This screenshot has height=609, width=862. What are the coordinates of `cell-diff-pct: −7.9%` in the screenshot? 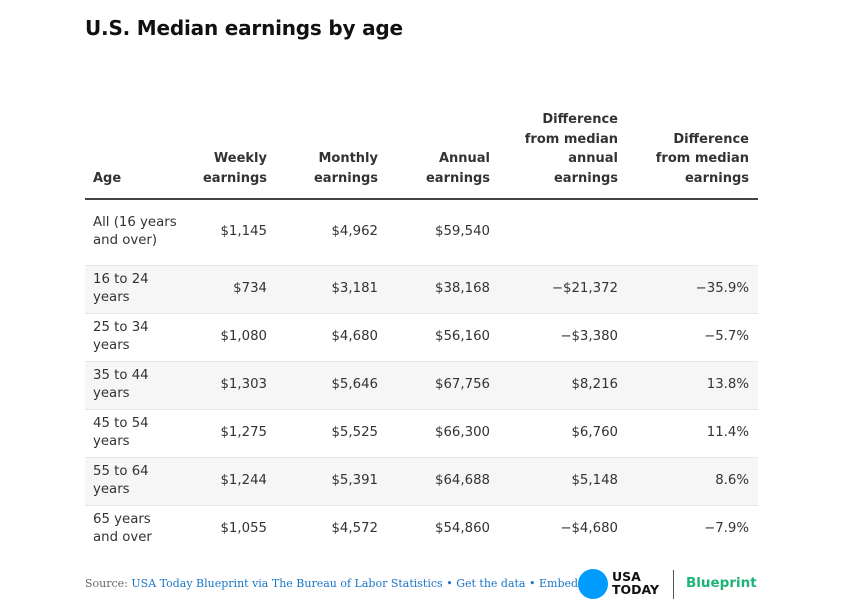 It's located at (692, 528).